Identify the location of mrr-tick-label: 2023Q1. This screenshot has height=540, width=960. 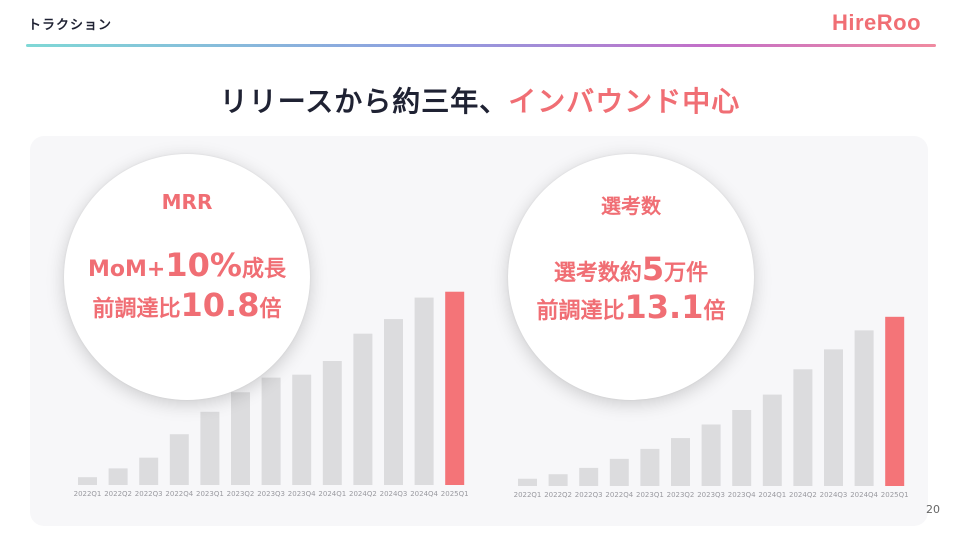
(210, 494).